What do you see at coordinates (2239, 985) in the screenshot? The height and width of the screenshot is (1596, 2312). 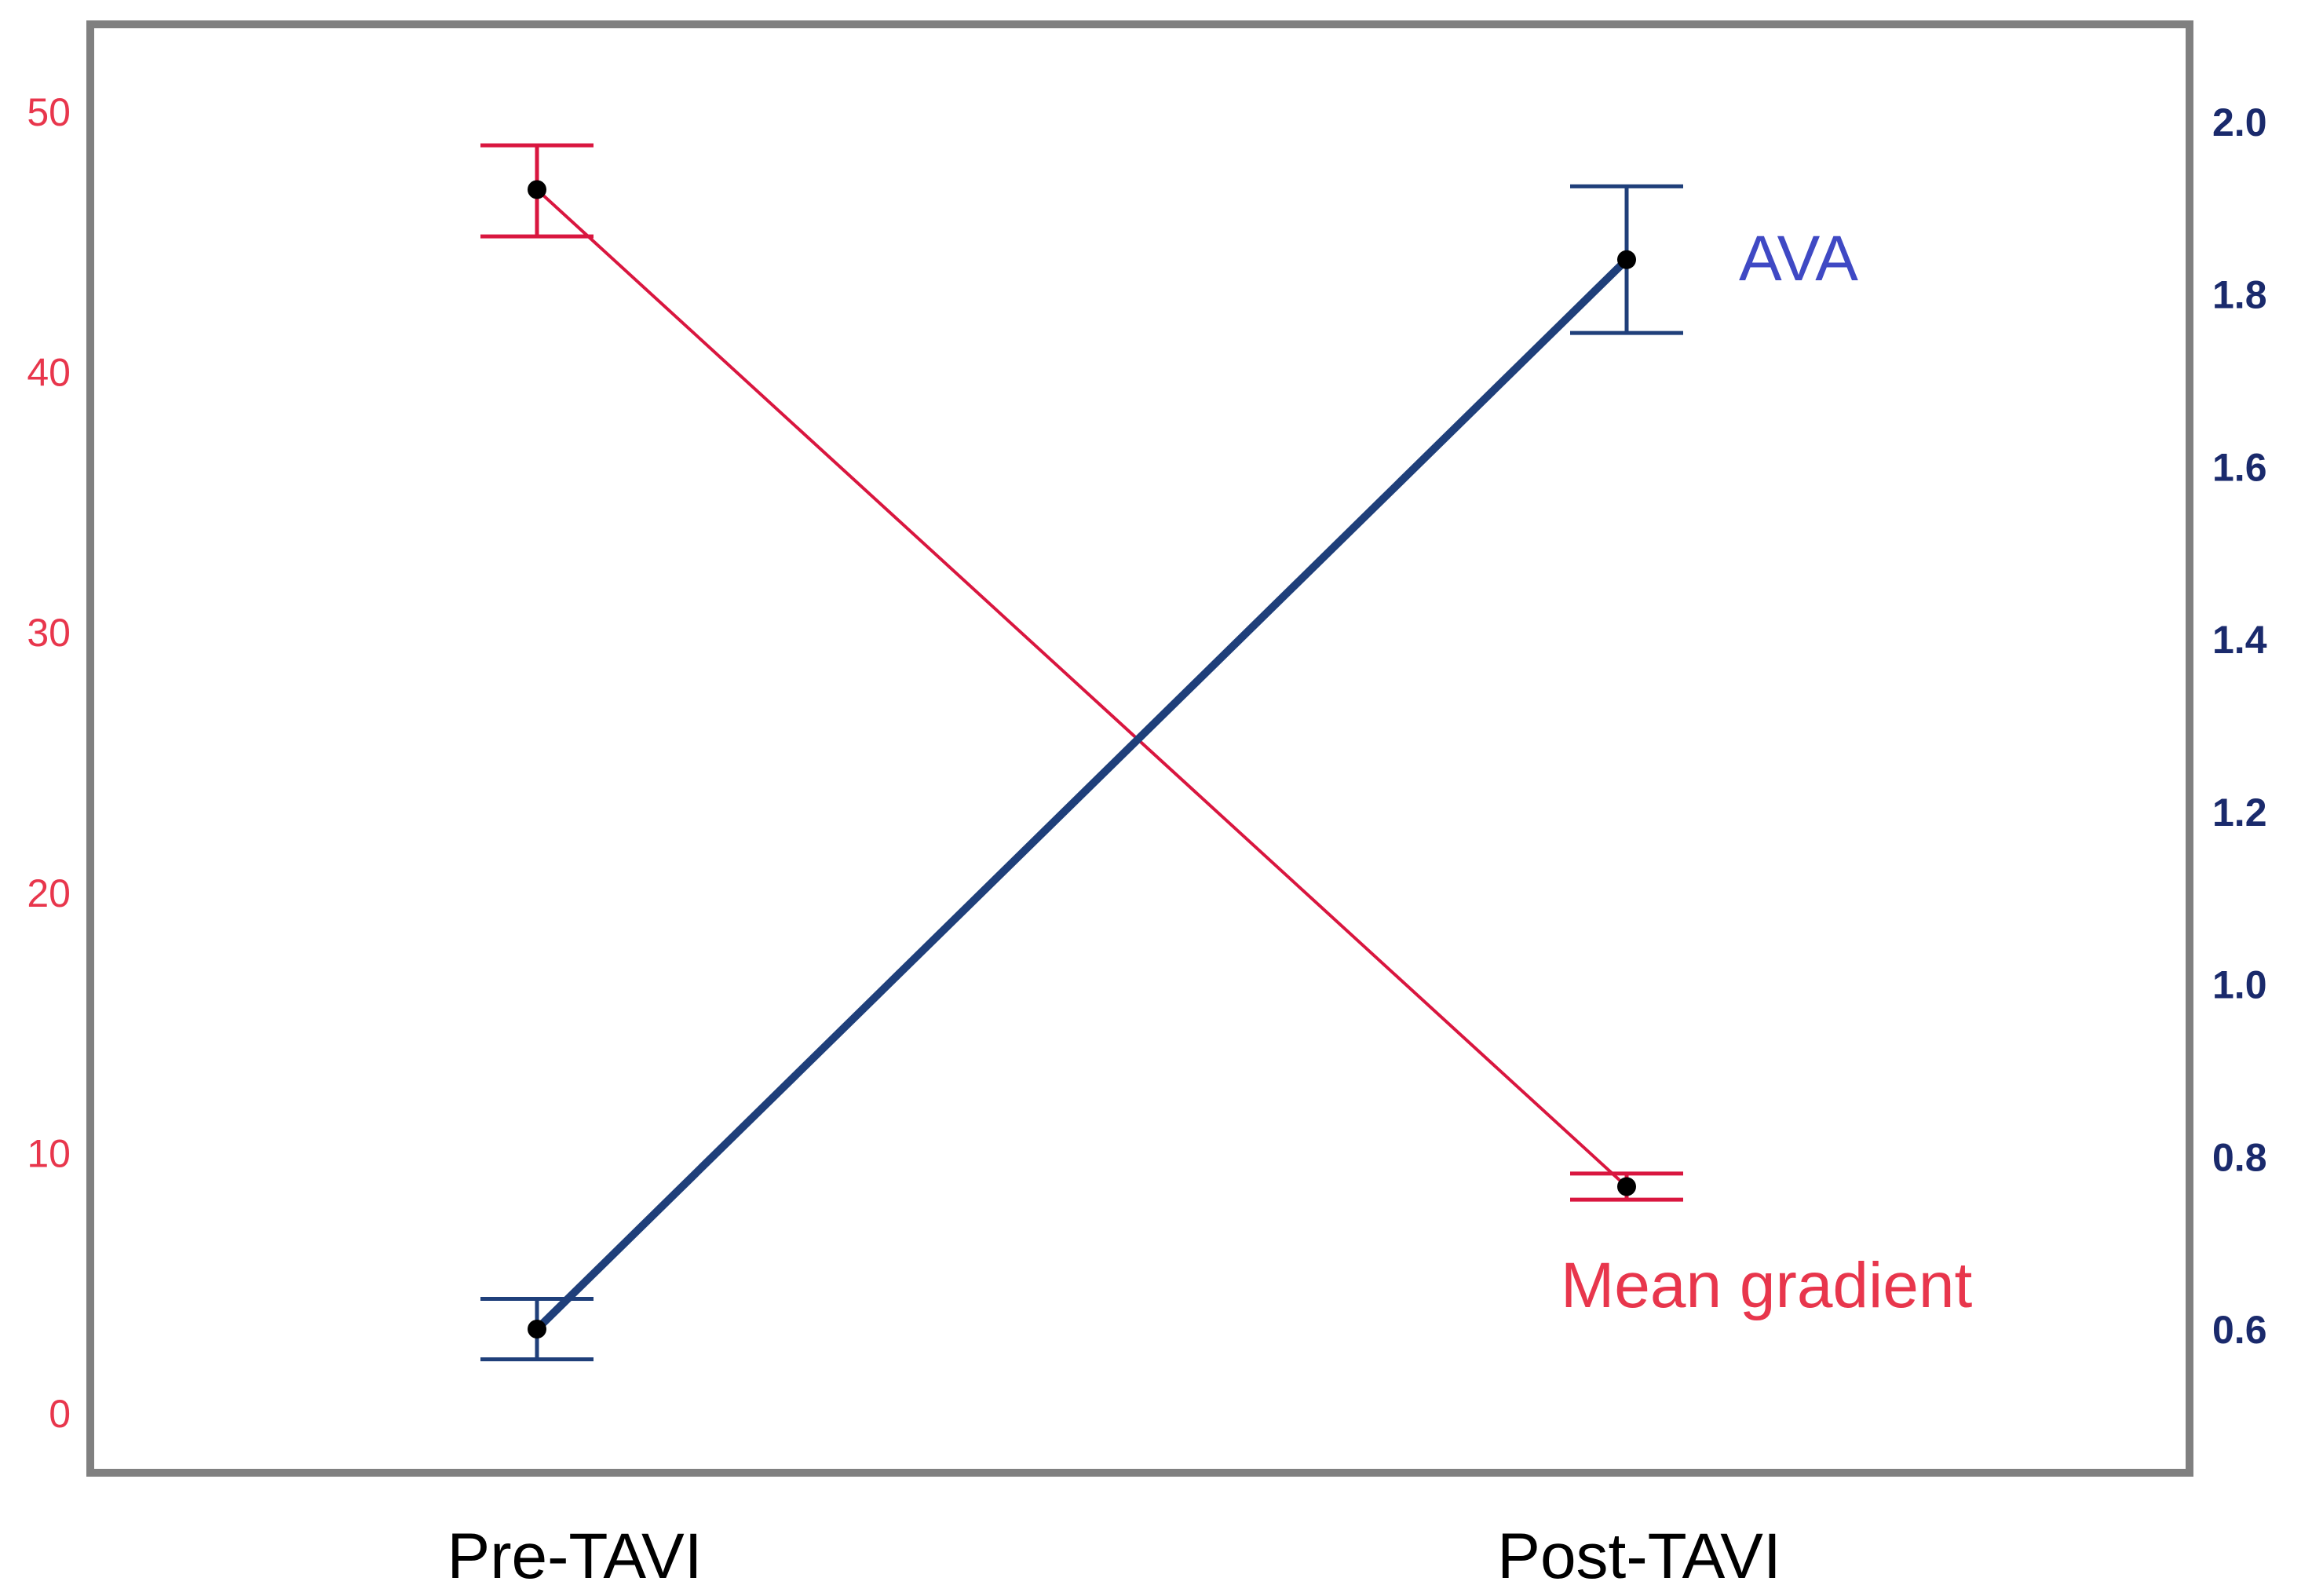 I see `right-tick-label: 1.0` at bounding box center [2239, 985].